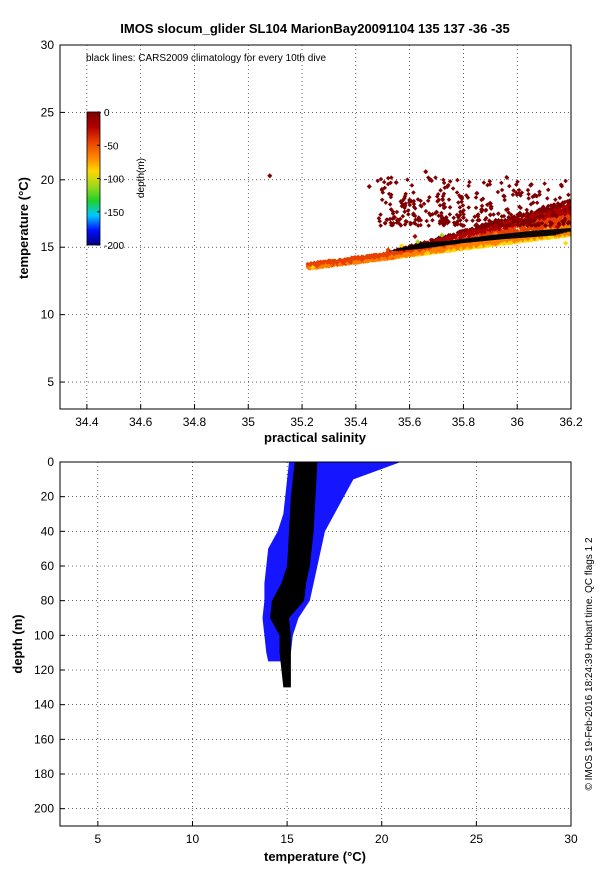 This screenshot has width=600, height=880. Describe the element at coordinates (48, 601) in the screenshot. I see `profile-y-tick-label: 80` at that location.